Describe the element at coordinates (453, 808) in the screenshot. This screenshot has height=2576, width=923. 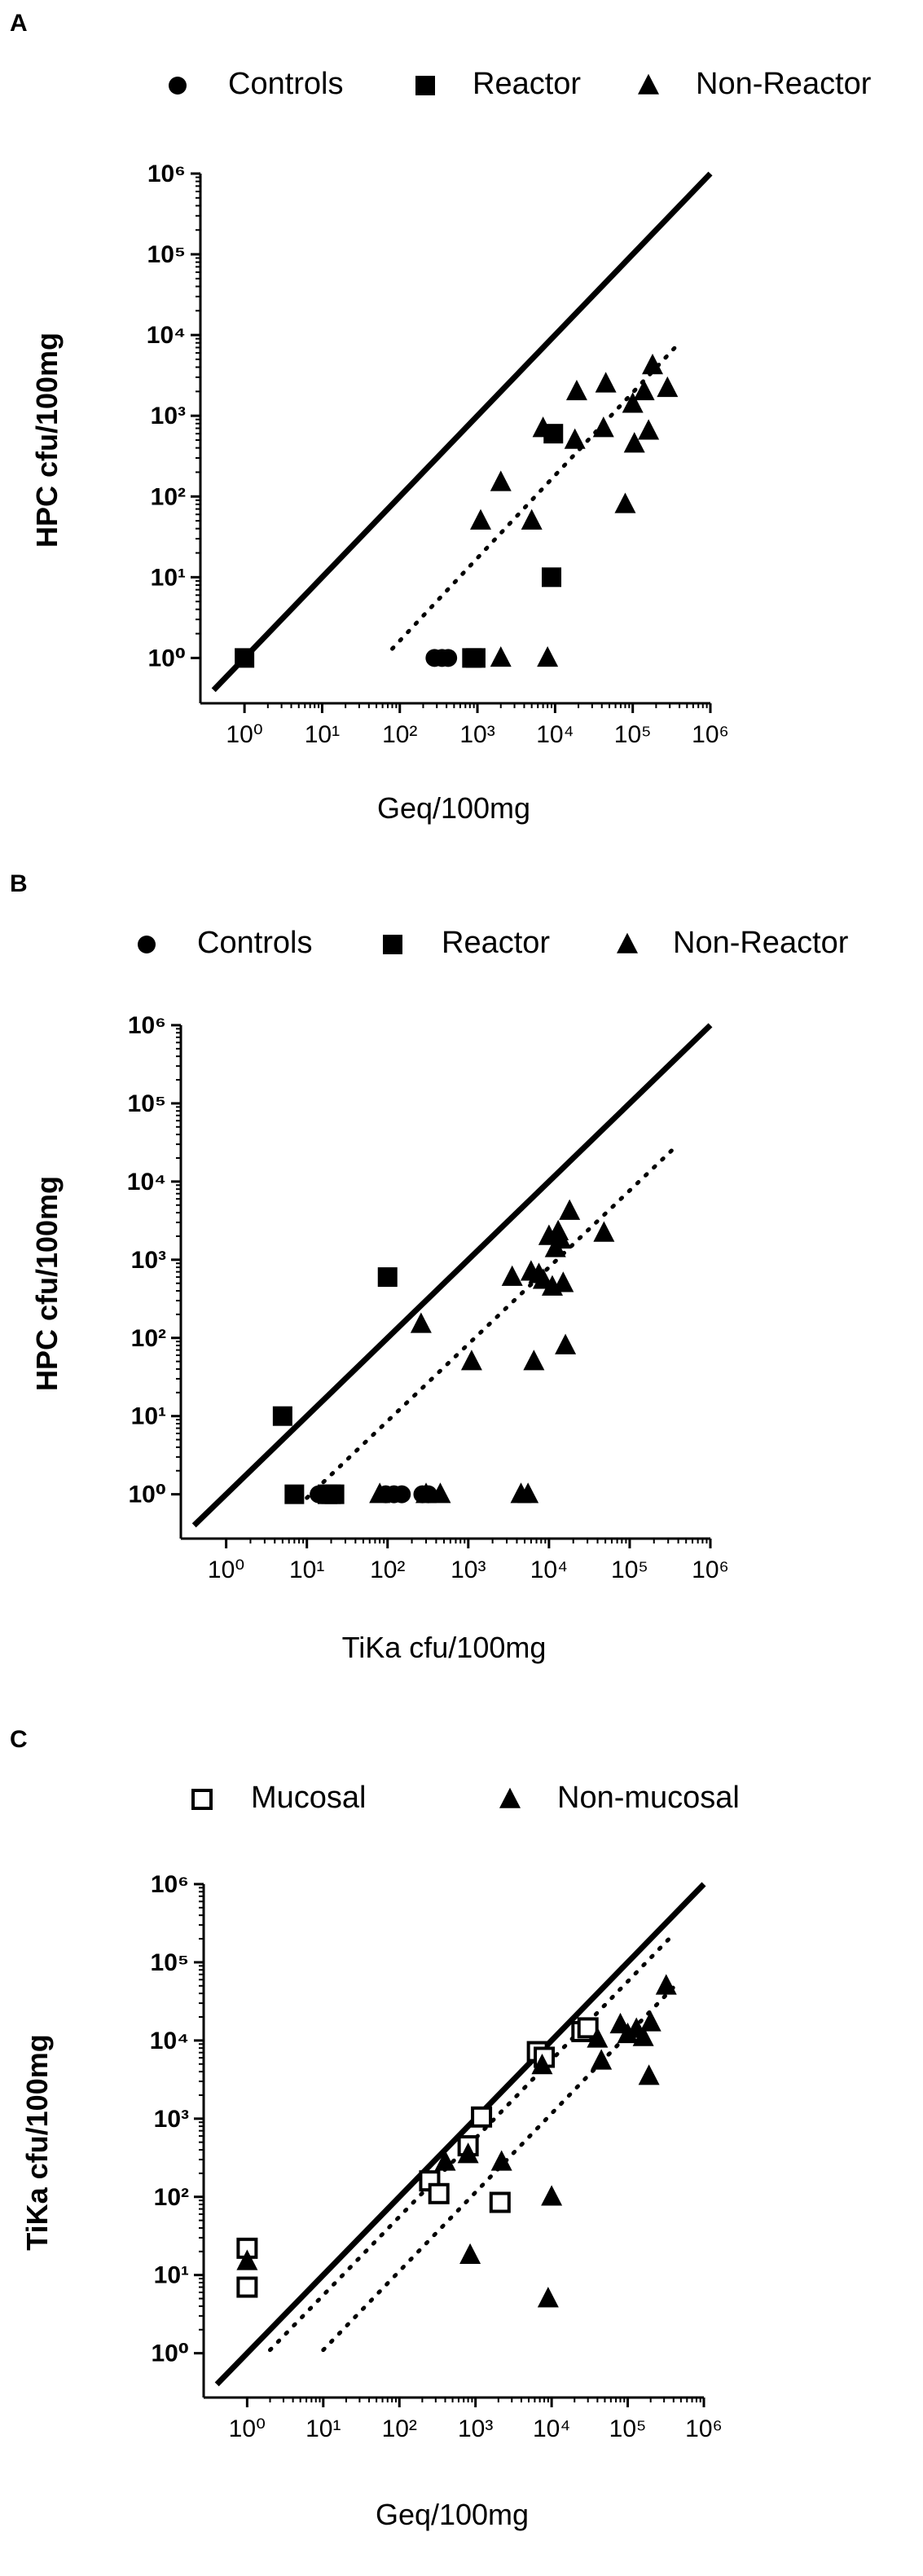
I see `x-axis-label: Geq/100mg` at that location.